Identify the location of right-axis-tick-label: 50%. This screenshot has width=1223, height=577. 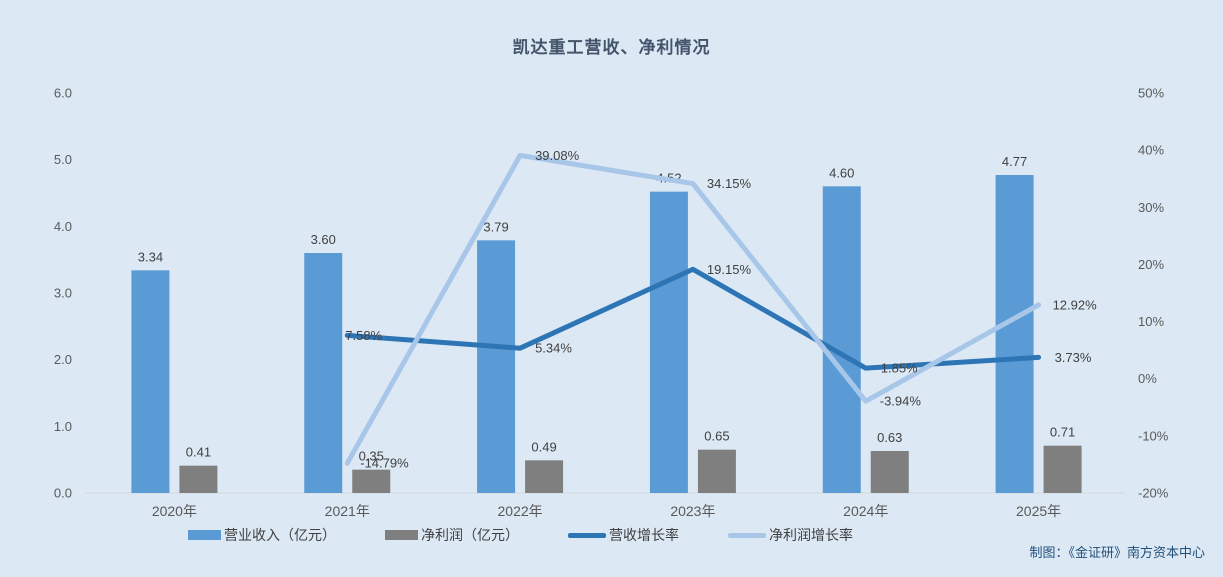
(1151, 93).